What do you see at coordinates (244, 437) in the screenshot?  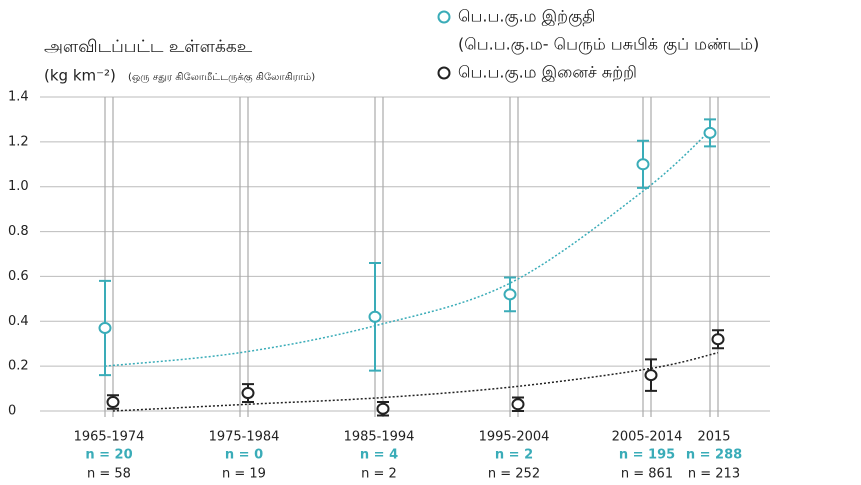 I see `x-tick-label: 1975-1984` at bounding box center [244, 437].